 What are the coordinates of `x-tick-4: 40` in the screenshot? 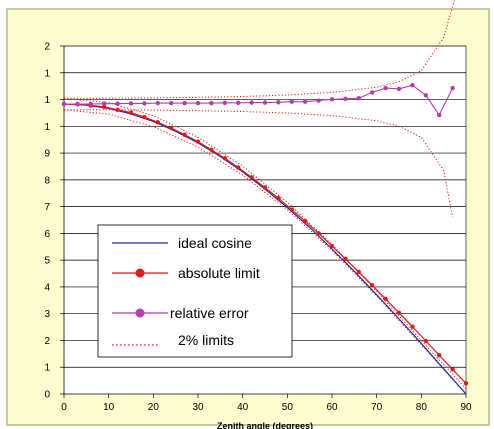 It's located at (243, 407).